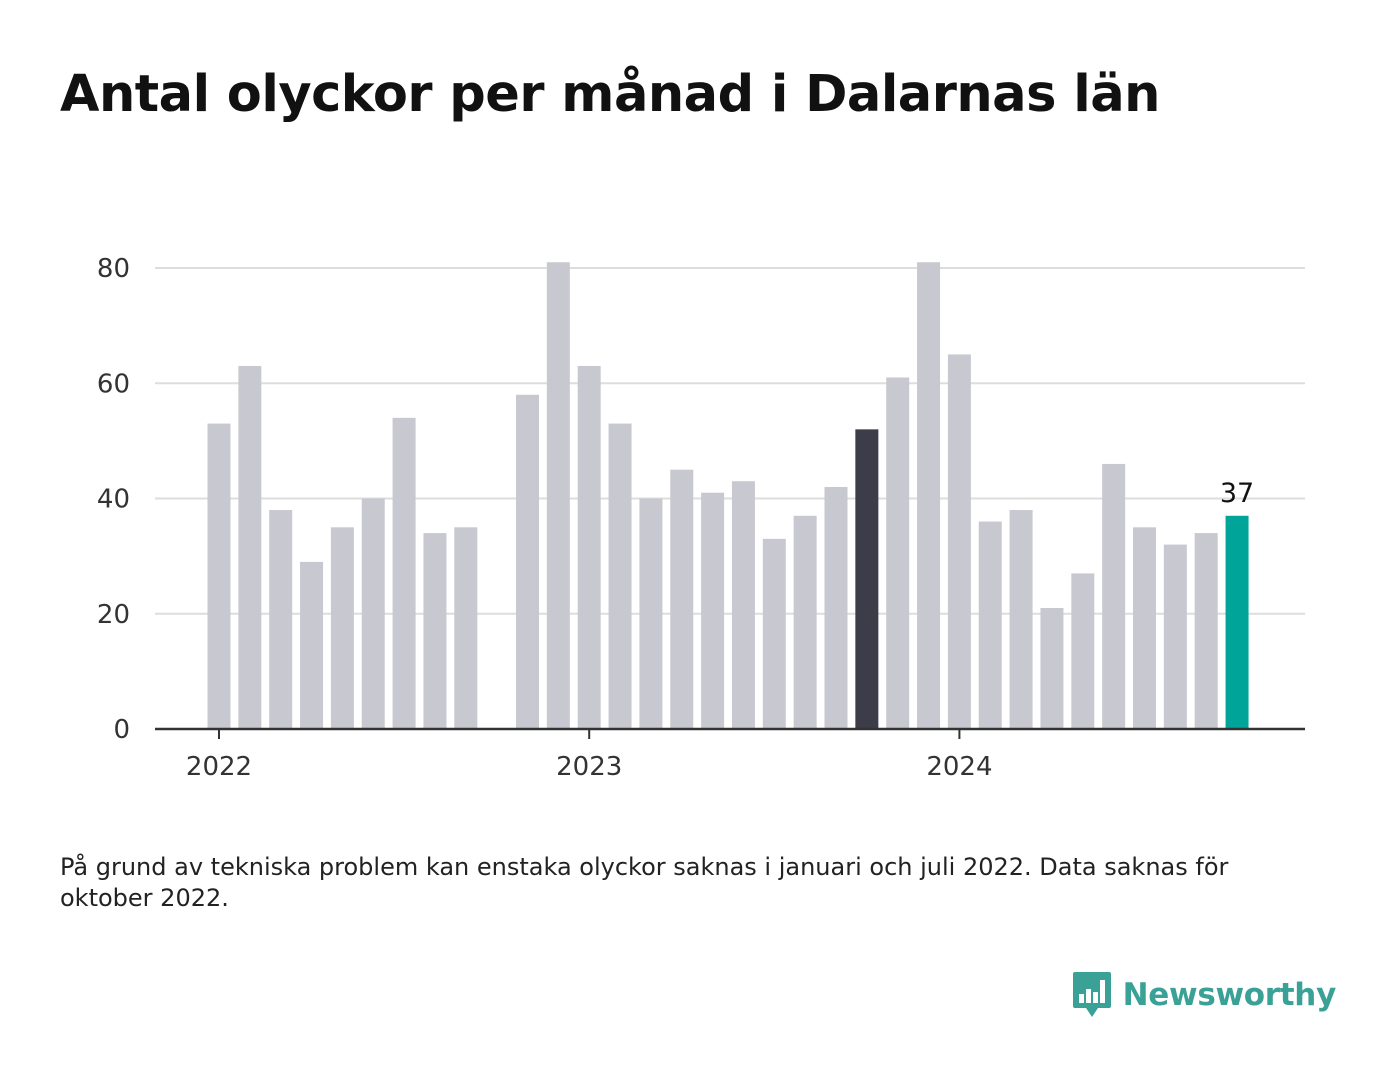 This screenshot has width=1400, height=1080. What do you see at coordinates (589, 767) in the screenshot?
I see `x-tick-label: 2023` at bounding box center [589, 767].